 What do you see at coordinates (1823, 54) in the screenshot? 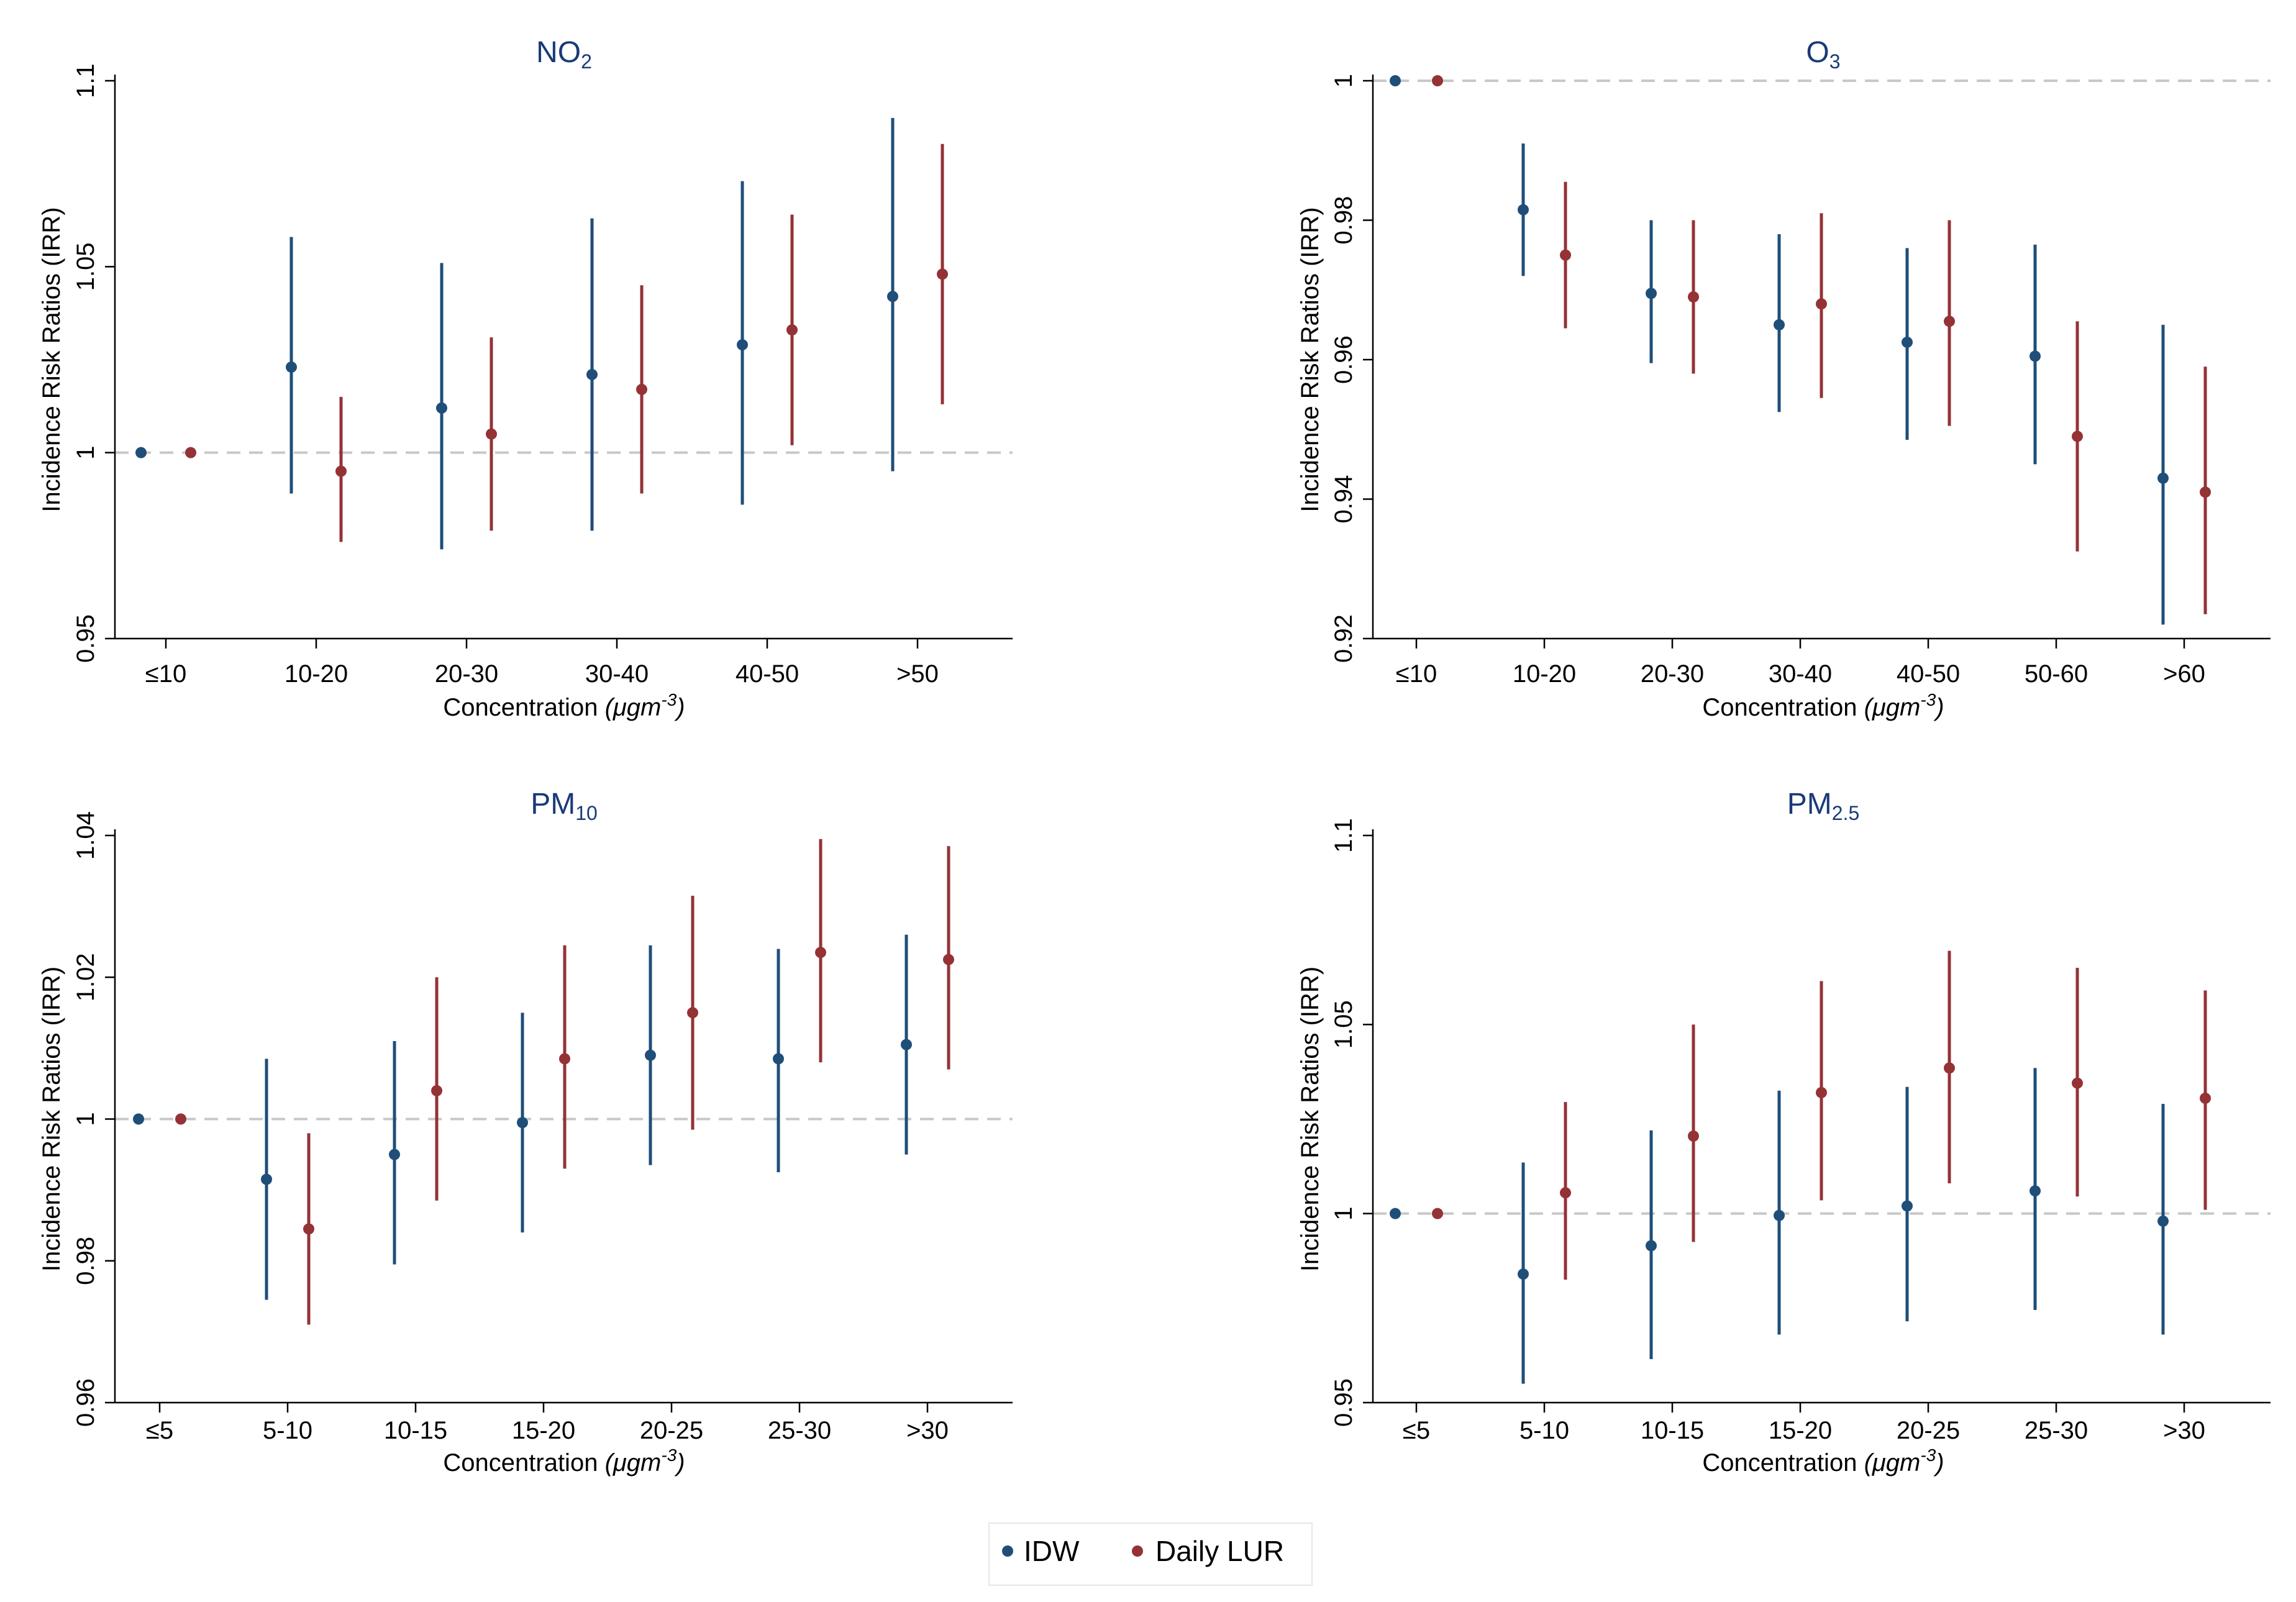
I see `chart-title: O3` at bounding box center [1823, 54].